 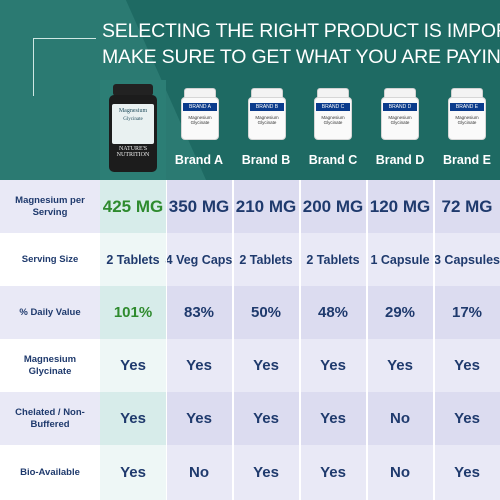 I want to click on bottle-label: BRAND B, so click(x=267, y=107).